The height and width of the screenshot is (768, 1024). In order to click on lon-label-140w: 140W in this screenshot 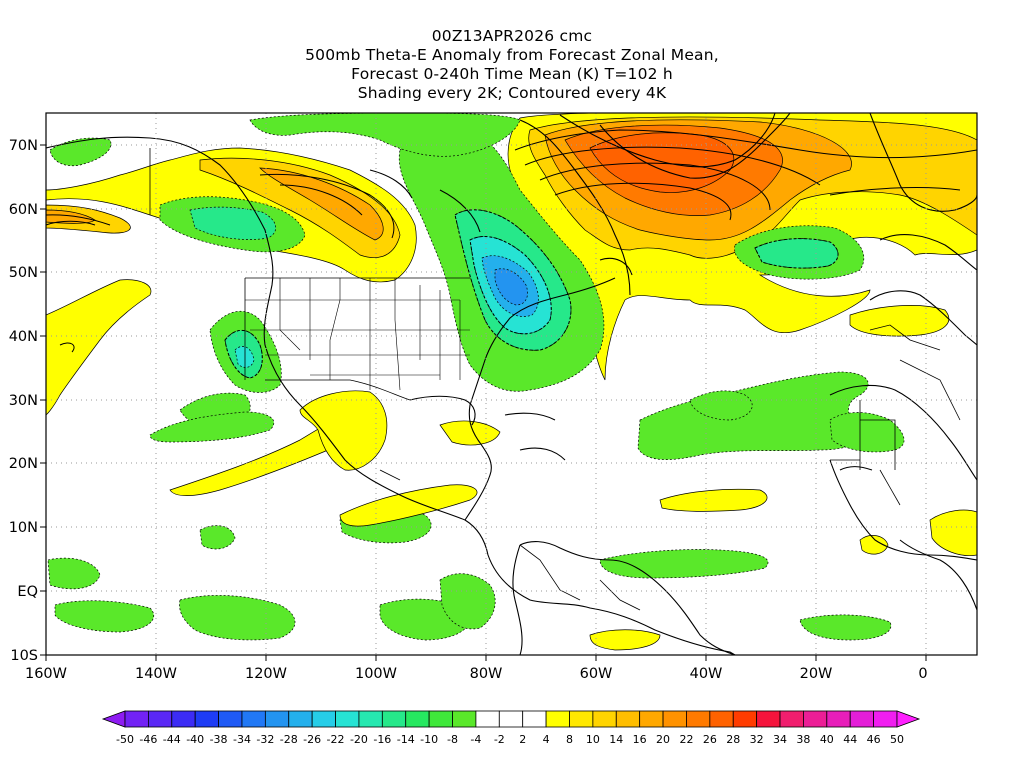, I will do `click(156, 674)`.